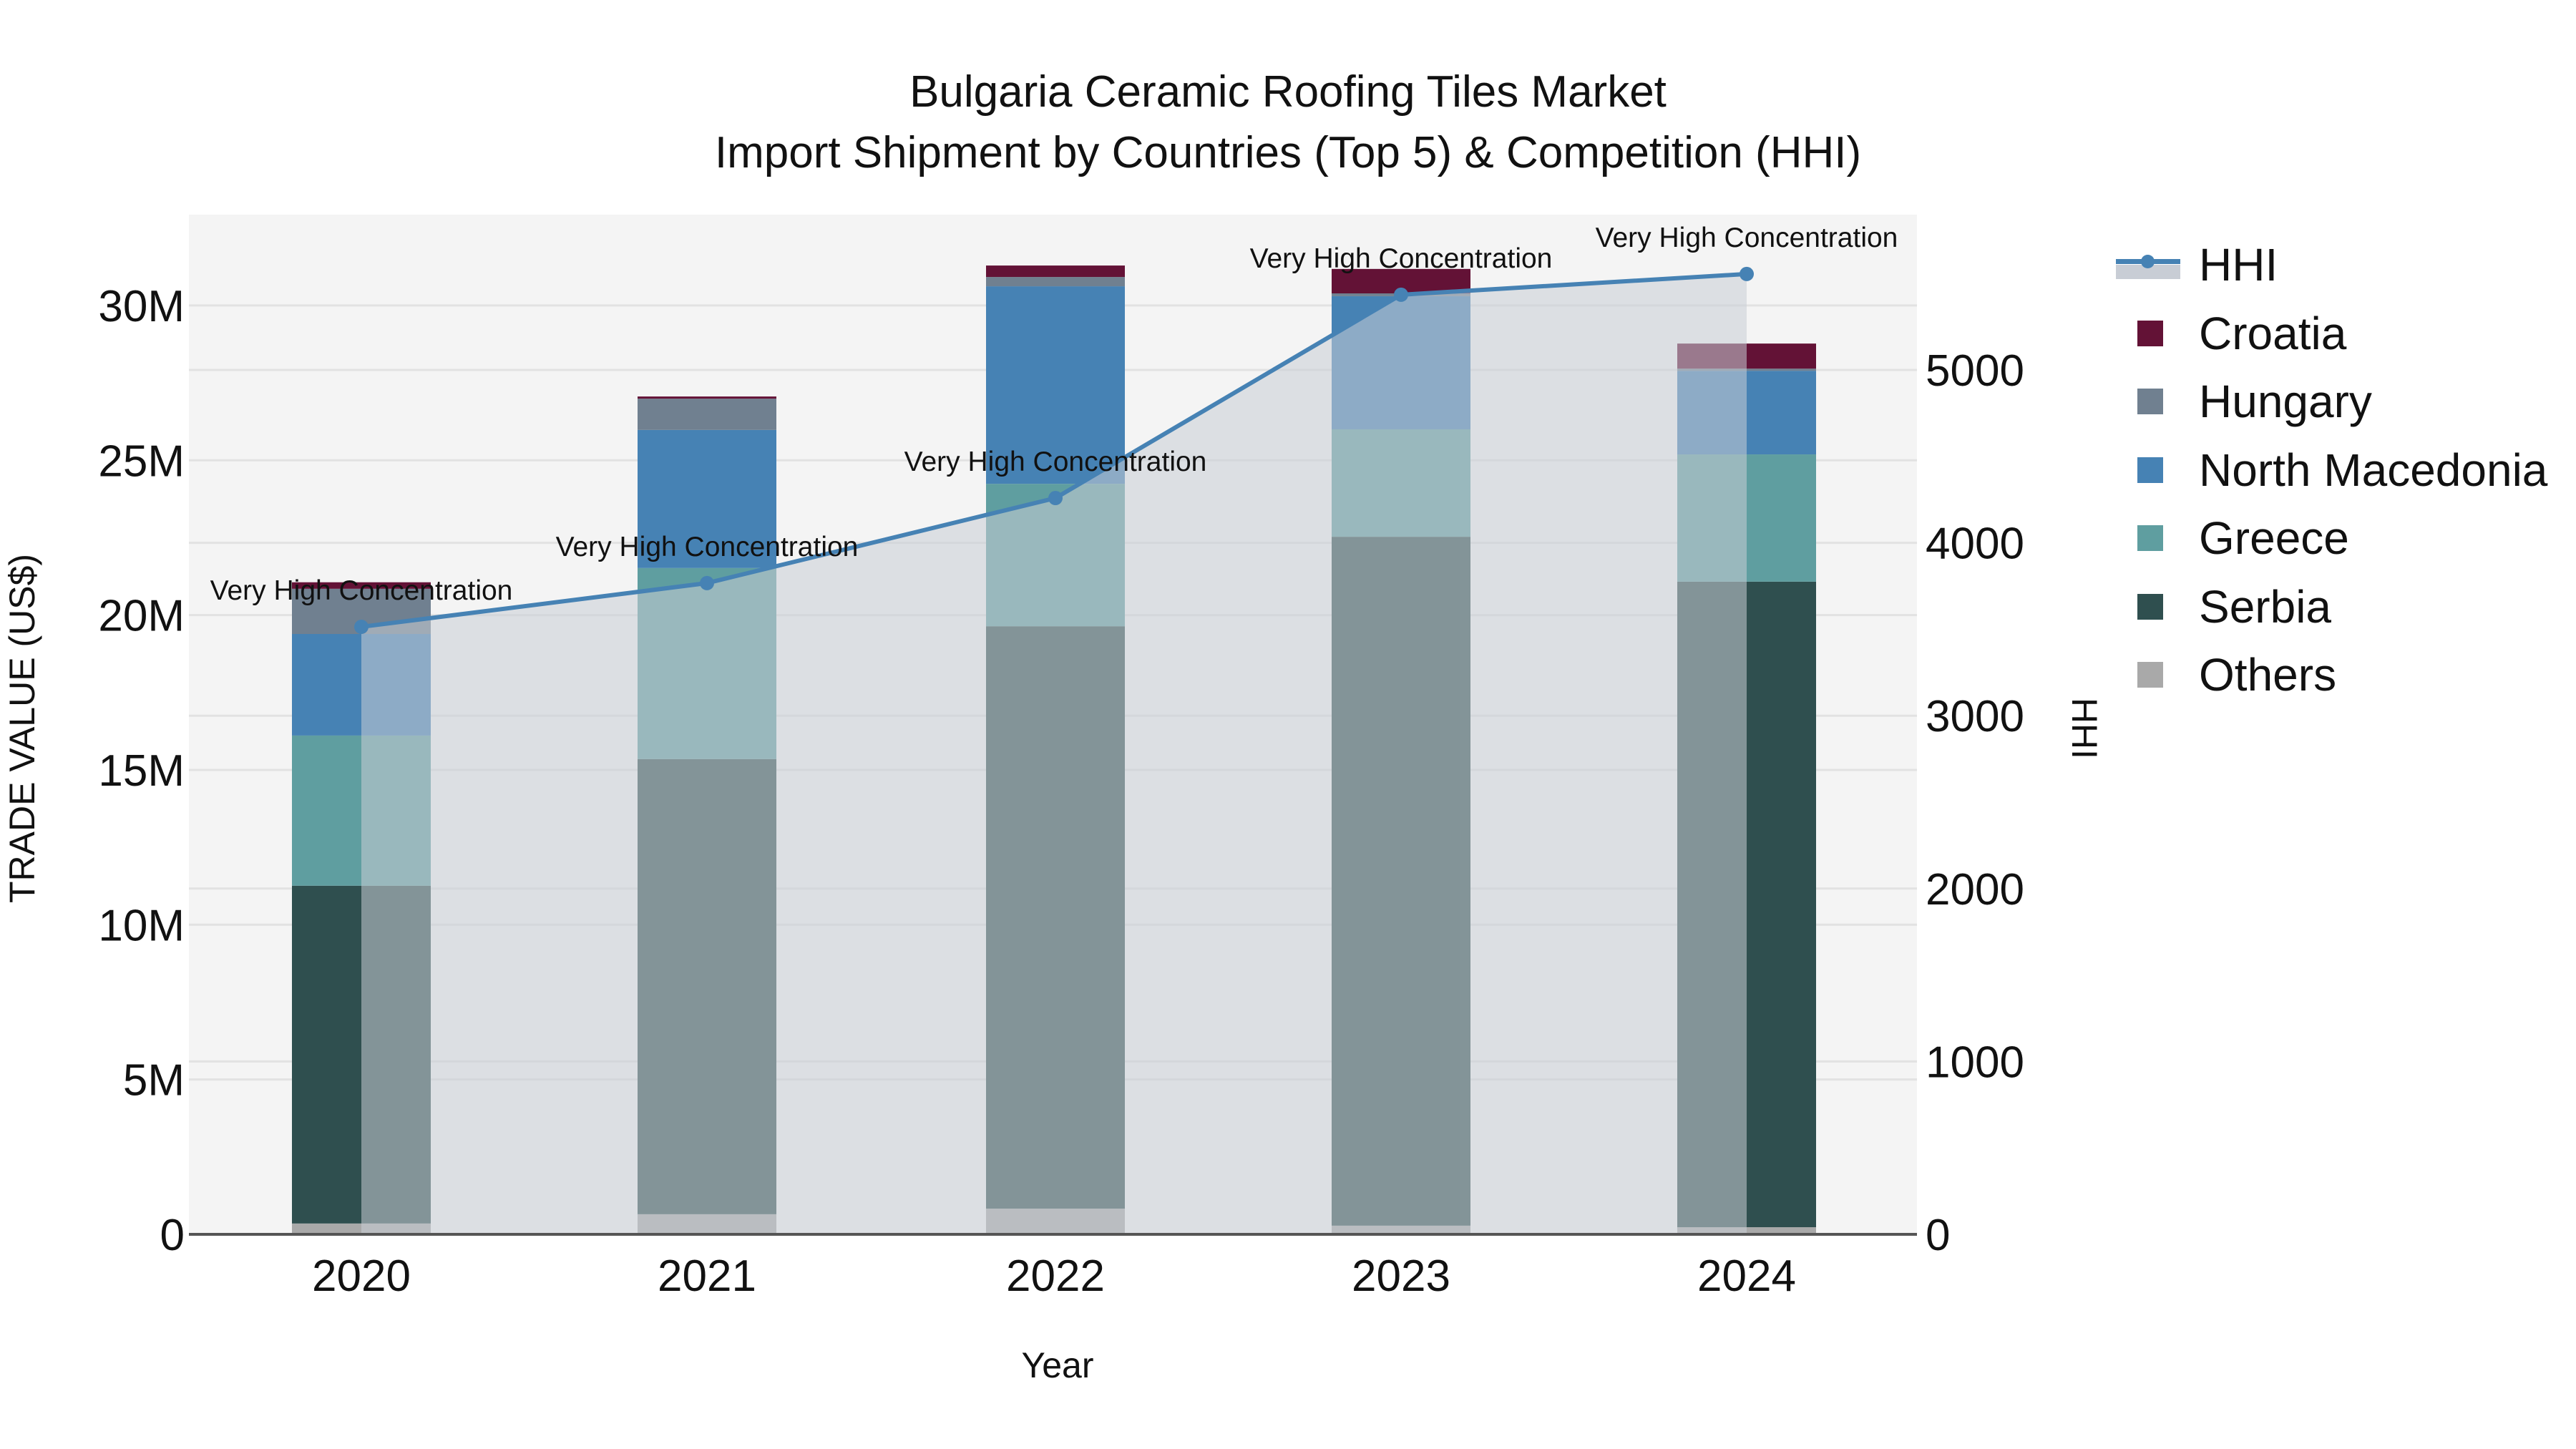  What do you see at coordinates (1938, 1235) in the screenshot?
I see `y-right-tick-label: 0` at bounding box center [1938, 1235].